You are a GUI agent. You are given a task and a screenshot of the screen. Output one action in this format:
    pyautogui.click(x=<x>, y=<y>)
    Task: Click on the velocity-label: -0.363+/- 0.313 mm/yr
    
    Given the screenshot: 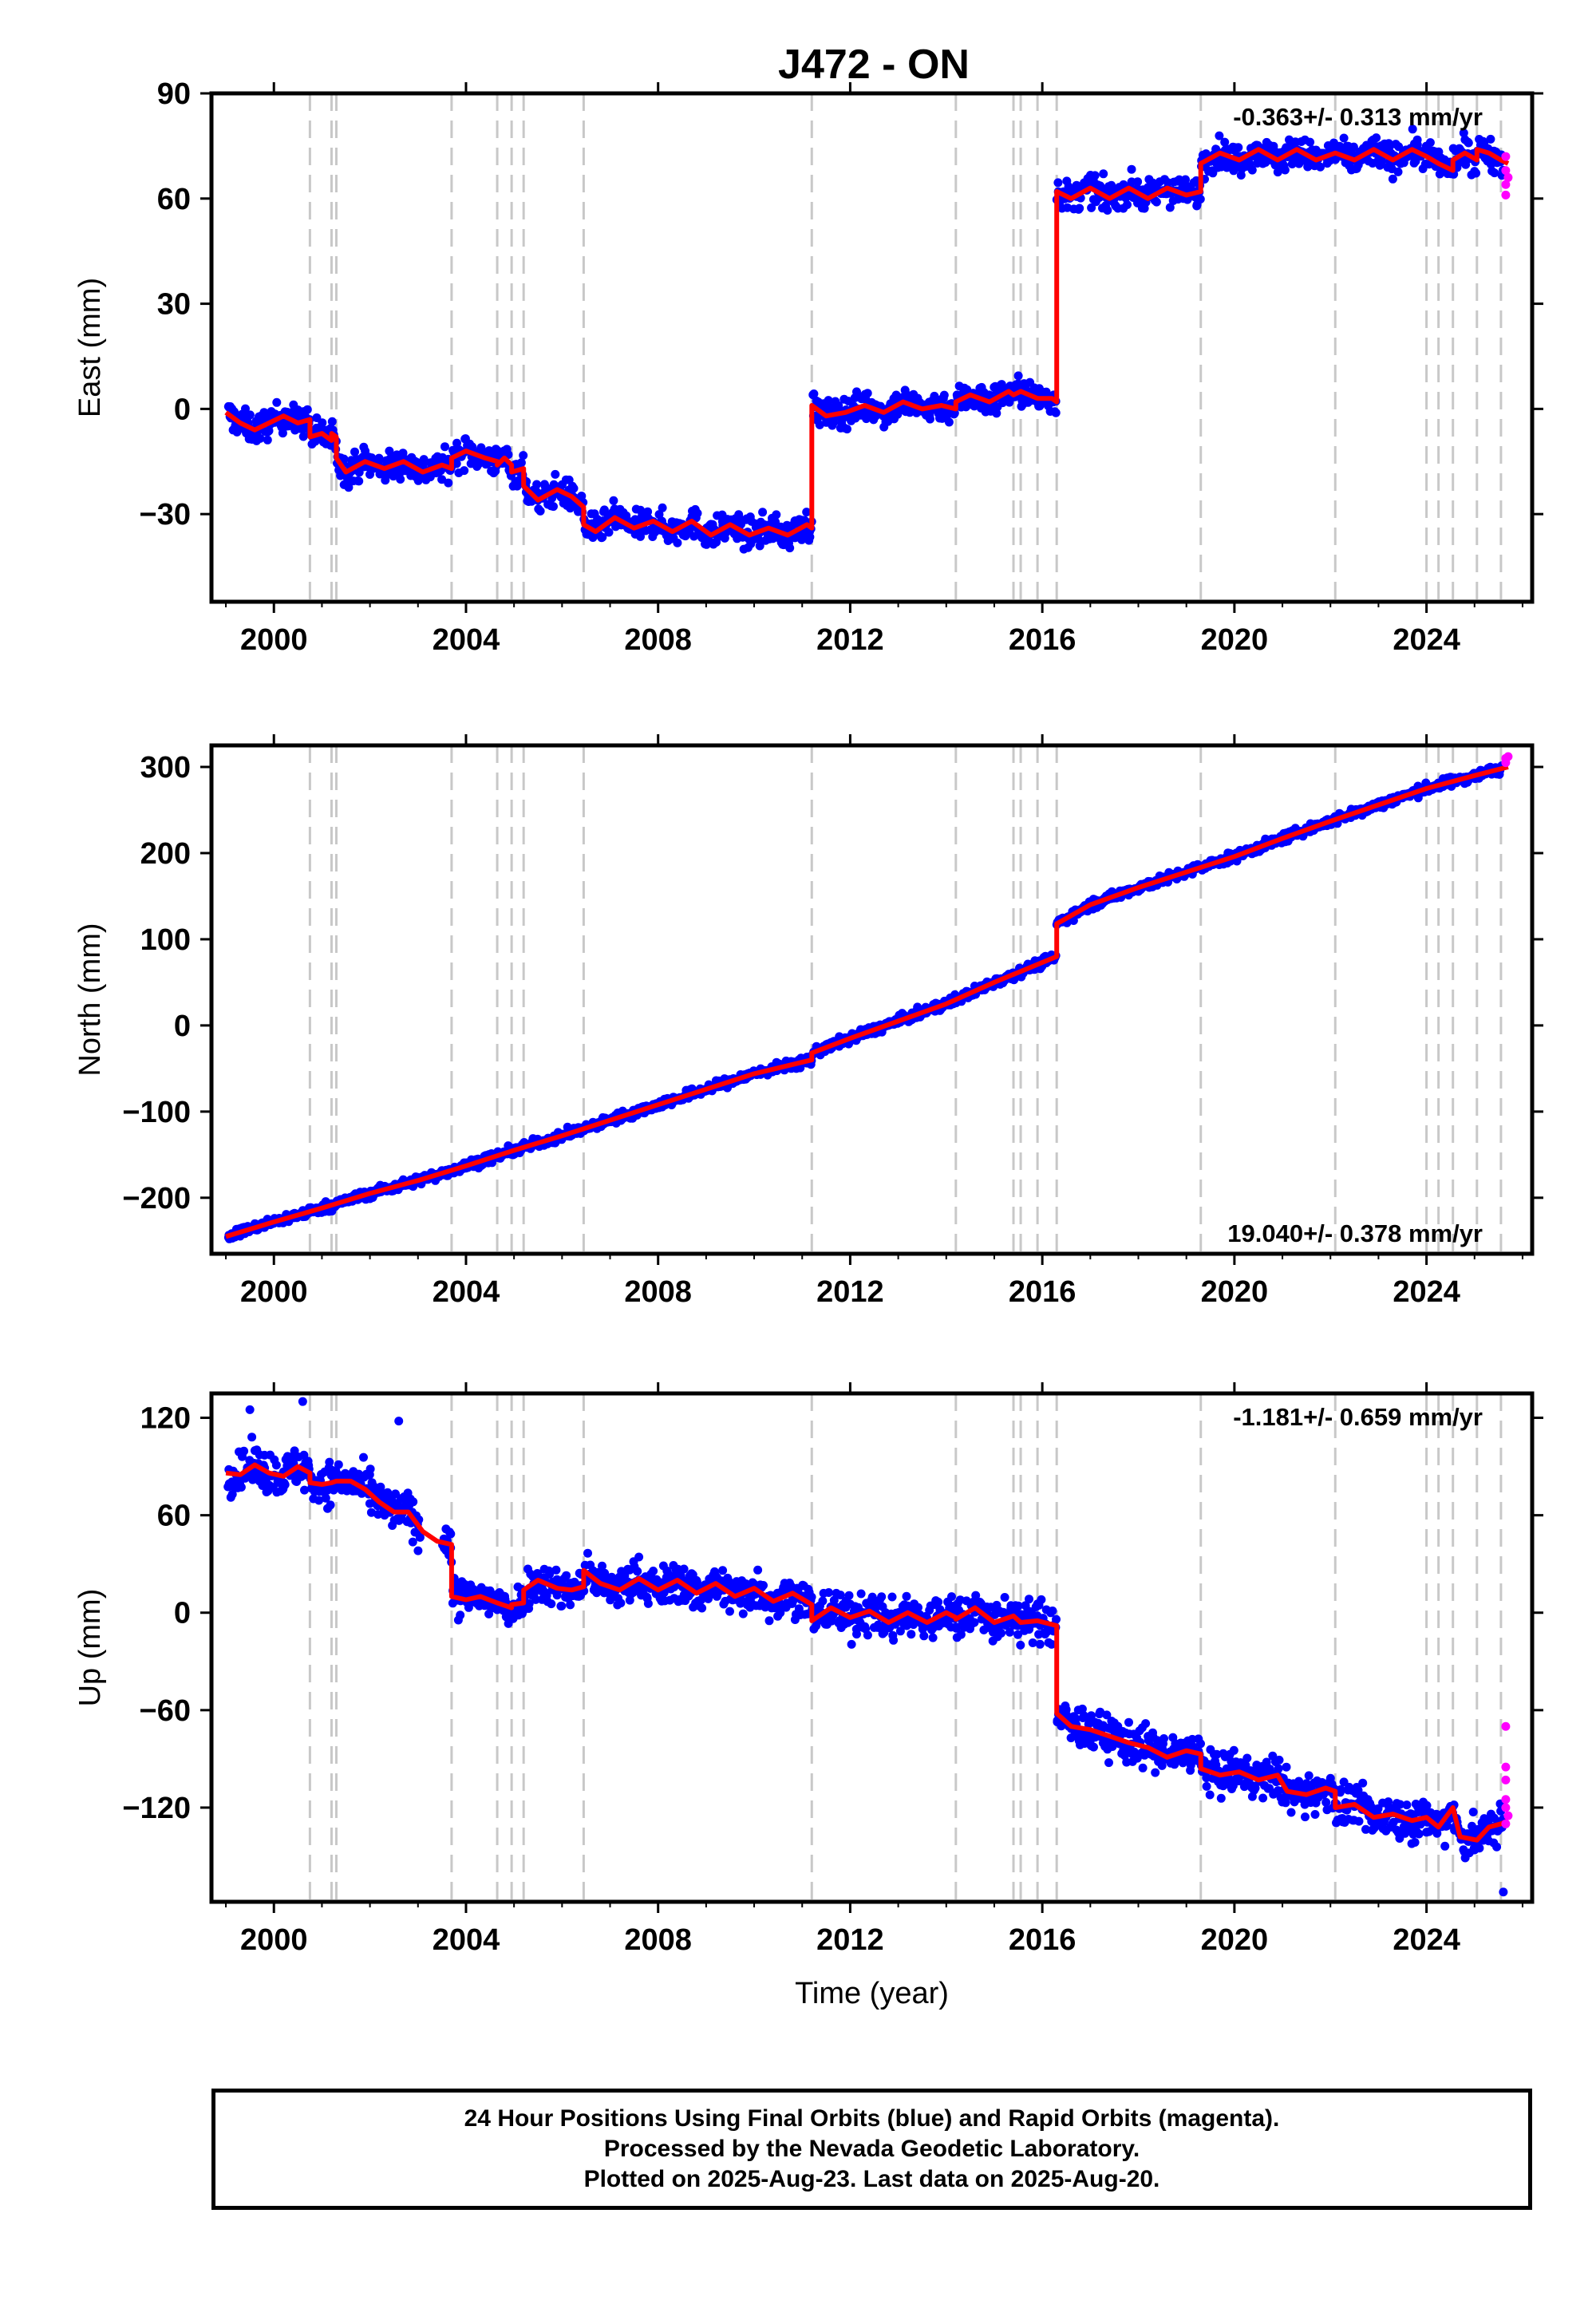 What is the action you would take?
    pyautogui.click(x=1358, y=117)
    